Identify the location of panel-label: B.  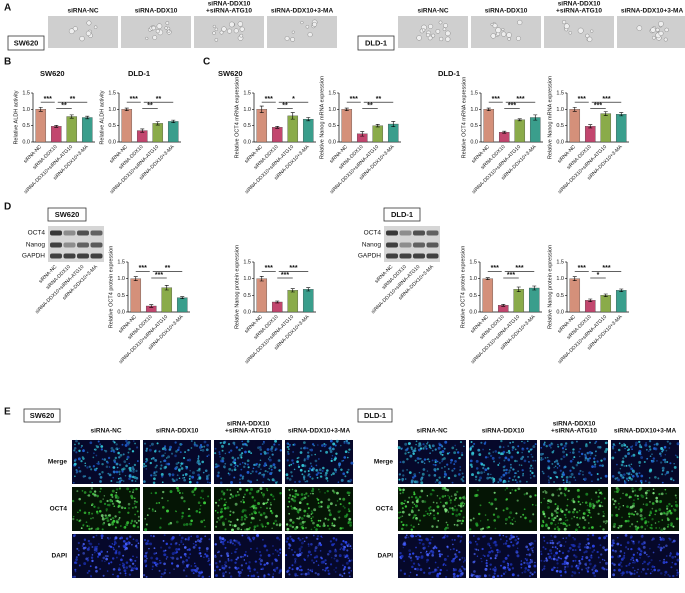
(7, 62).